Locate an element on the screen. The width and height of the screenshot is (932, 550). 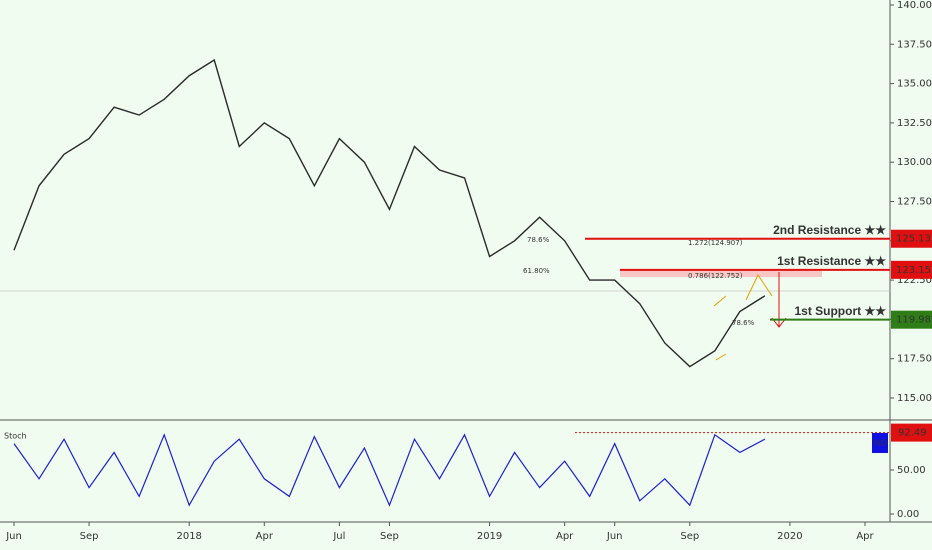
y2-tick-label: 50.00 is located at coordinates (911, 470).